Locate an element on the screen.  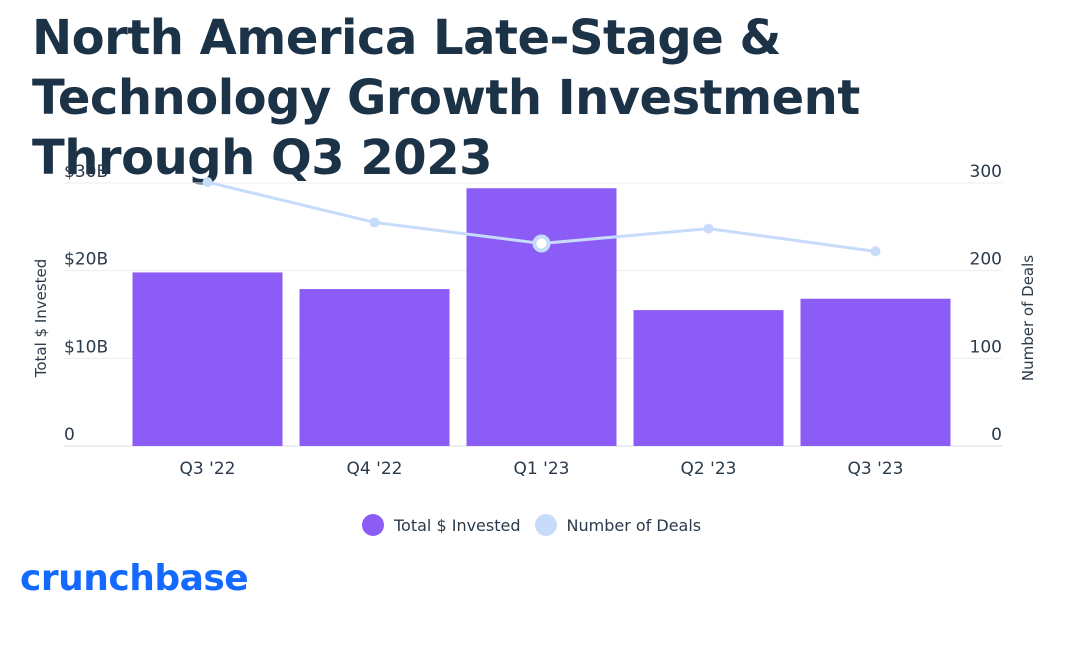
legend-item-invested: Total $ Invested is located at coordinates (441, 525).